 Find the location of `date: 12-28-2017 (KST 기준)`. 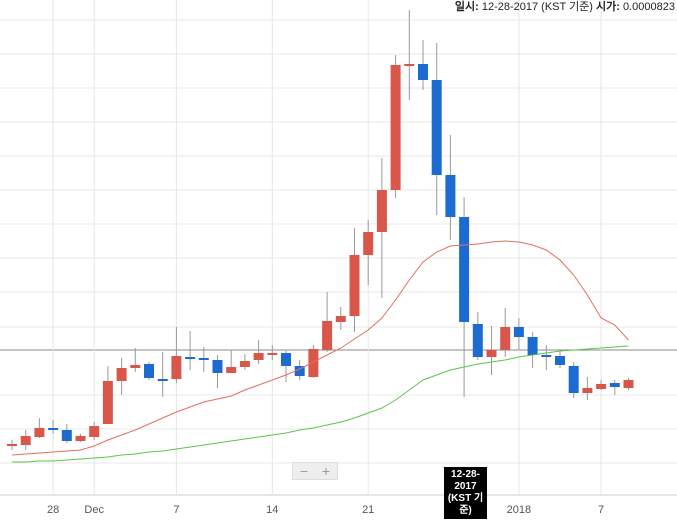

date: 12-28-2017 (KST 기준) is located at coordinates (537, 7).